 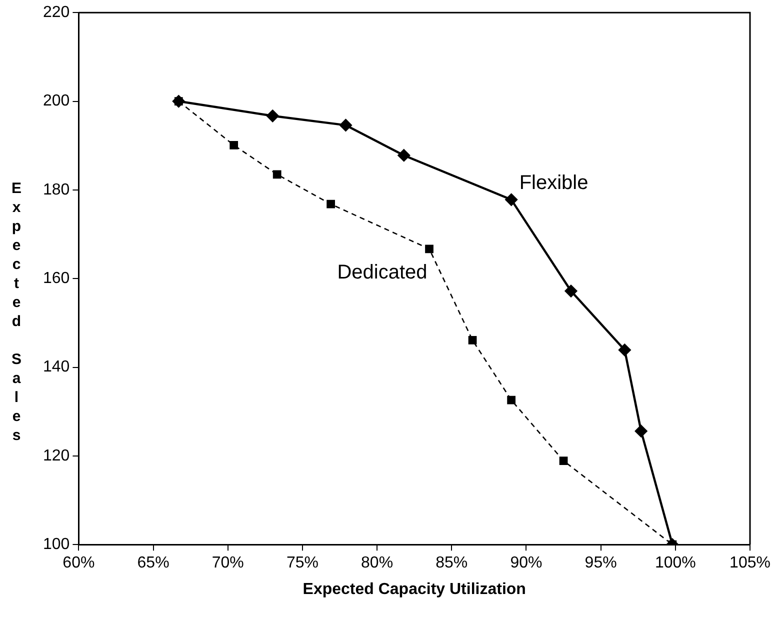 I want to click on x-tick-label: 105%, so click(x=750, y=563).